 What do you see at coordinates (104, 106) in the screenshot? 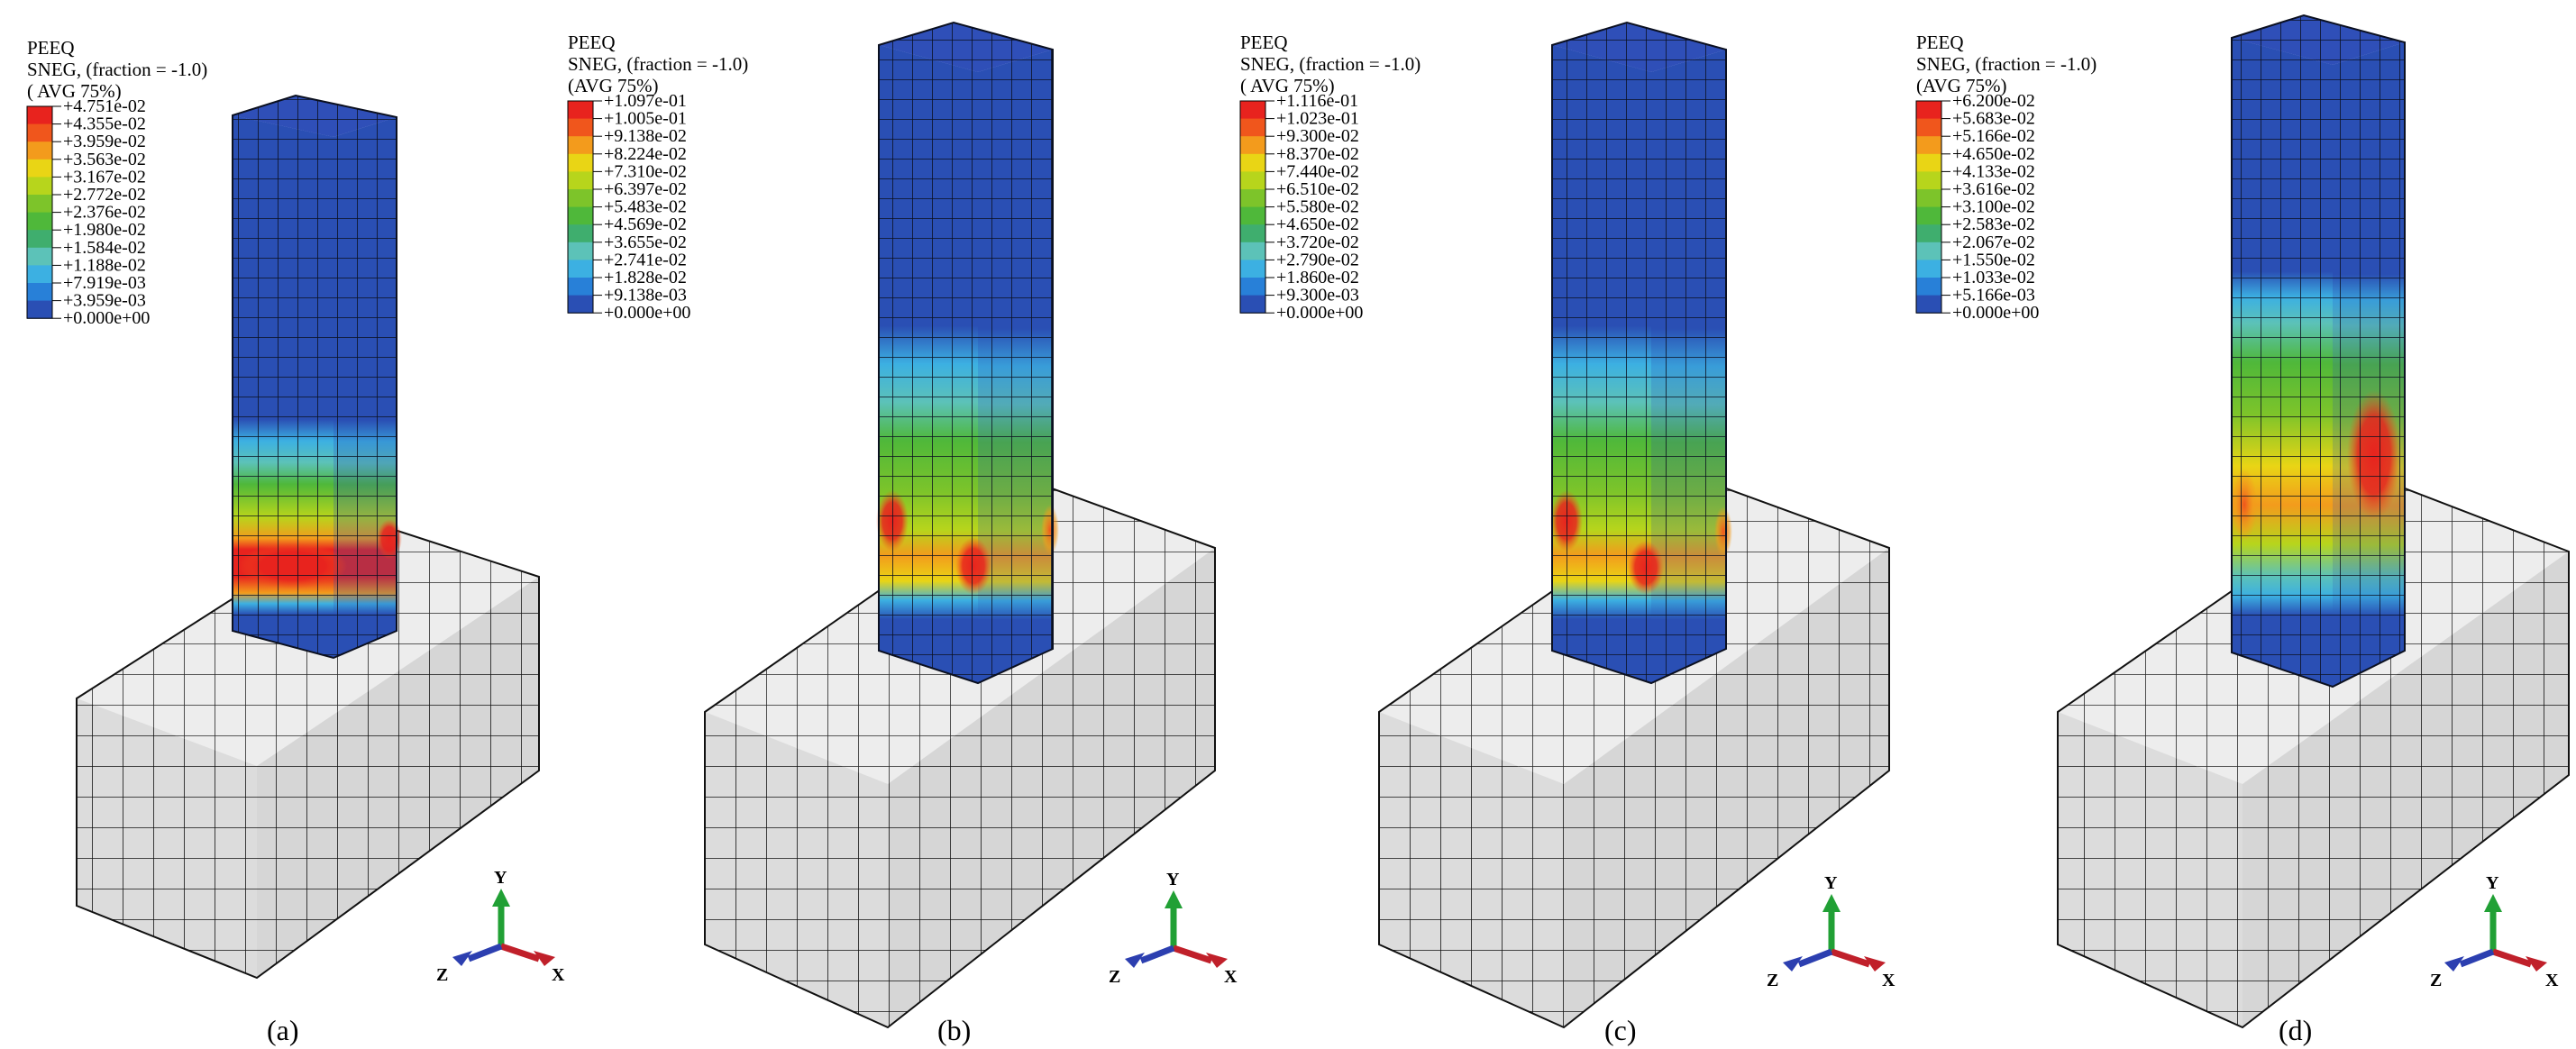
I see `legend-value: +4.751e-02` at bounding box center [104, 106].